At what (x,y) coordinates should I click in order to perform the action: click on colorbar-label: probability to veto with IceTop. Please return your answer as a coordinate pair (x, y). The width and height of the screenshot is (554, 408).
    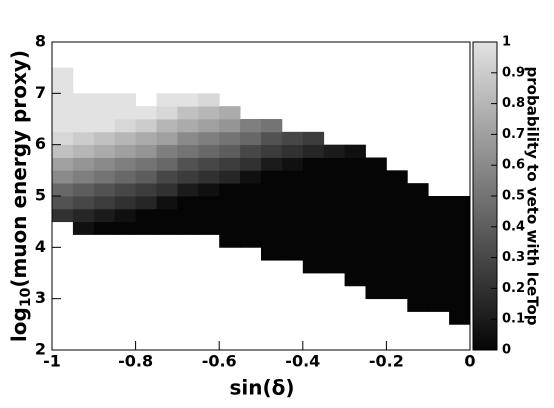
    Looking at the image, I should click on (533, 196).